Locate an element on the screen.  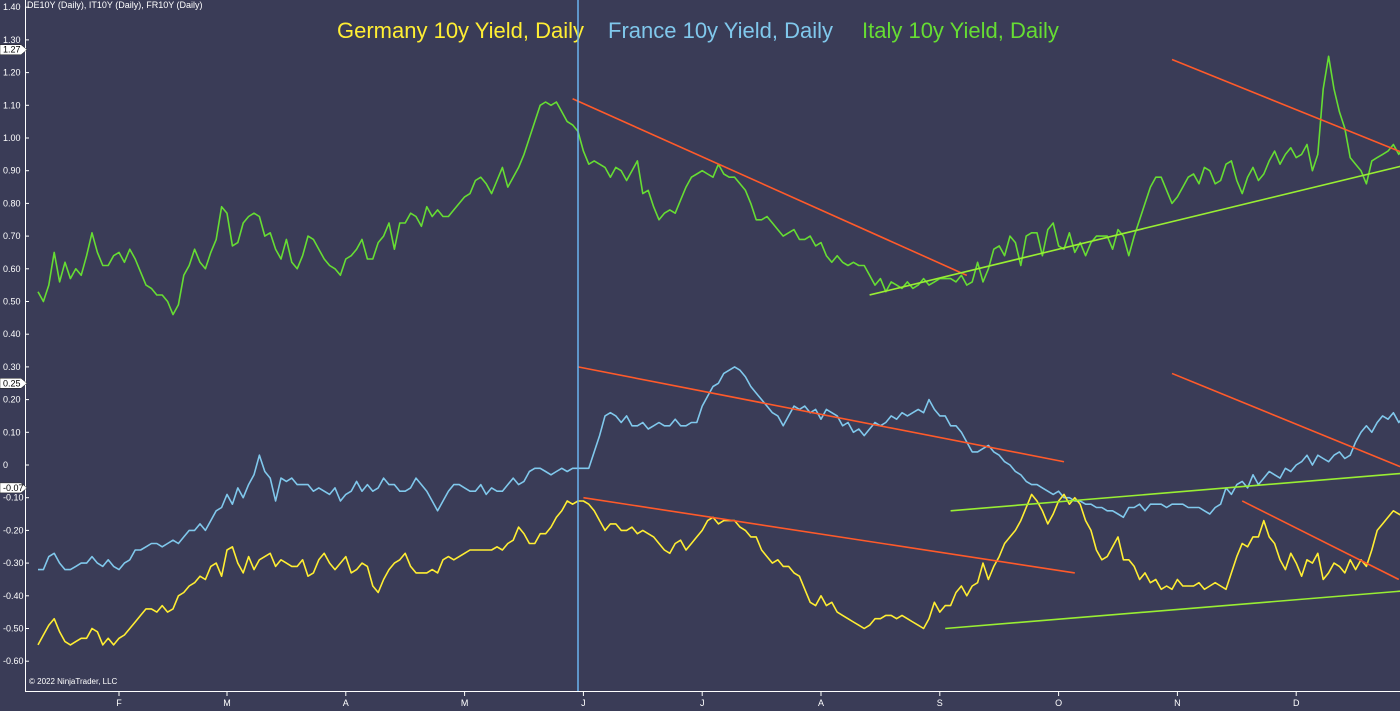
y-tick-label: 0 is located at coordinates (5, 465).